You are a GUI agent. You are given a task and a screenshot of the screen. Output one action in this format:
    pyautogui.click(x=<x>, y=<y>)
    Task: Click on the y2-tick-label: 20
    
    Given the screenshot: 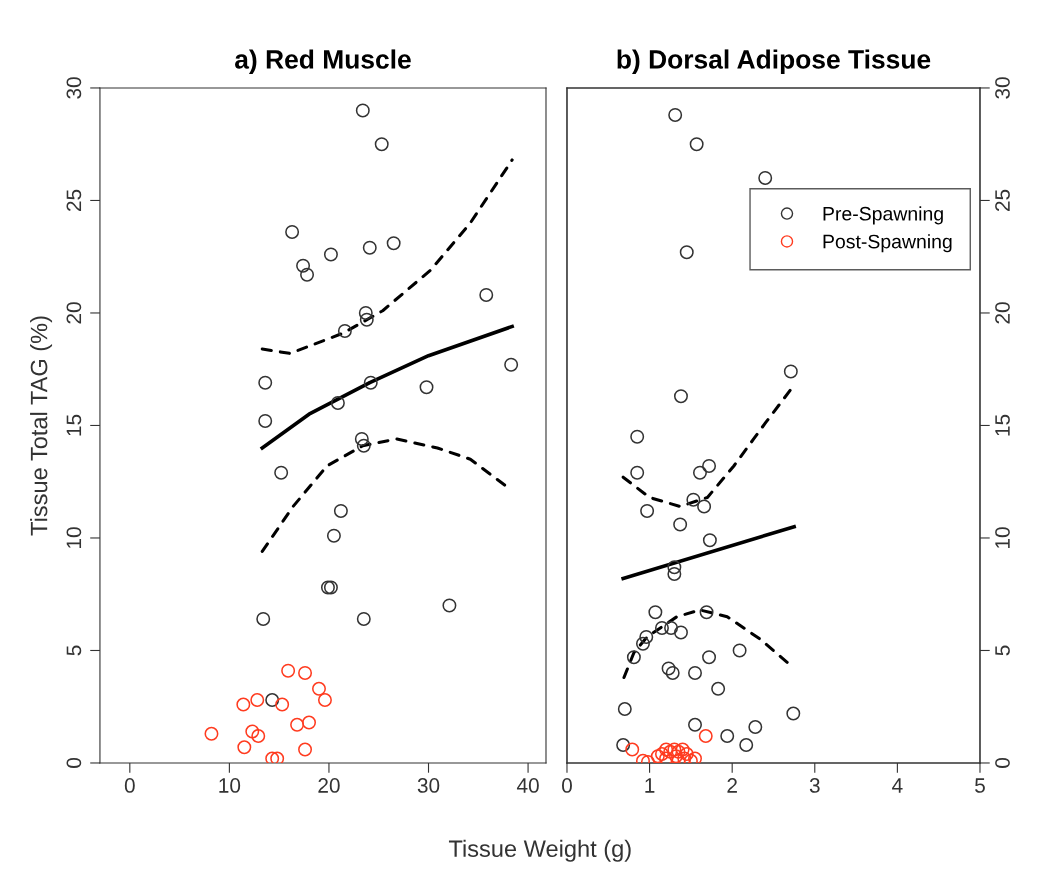 What is the action you would take?
    pyautogui.click(x=1002, y=313)
    